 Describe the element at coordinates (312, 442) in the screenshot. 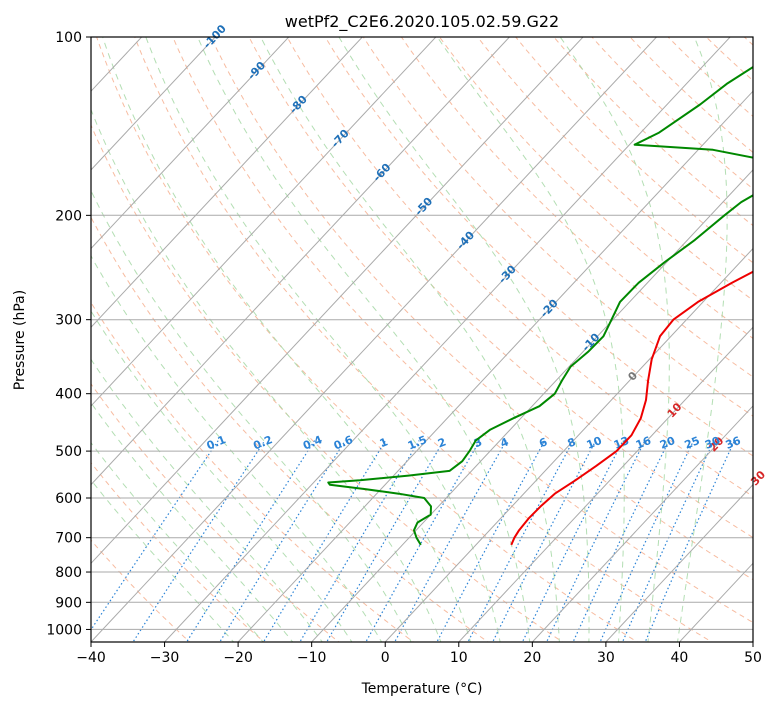

I see `mixing-ratio-label: 0.4` at that location.